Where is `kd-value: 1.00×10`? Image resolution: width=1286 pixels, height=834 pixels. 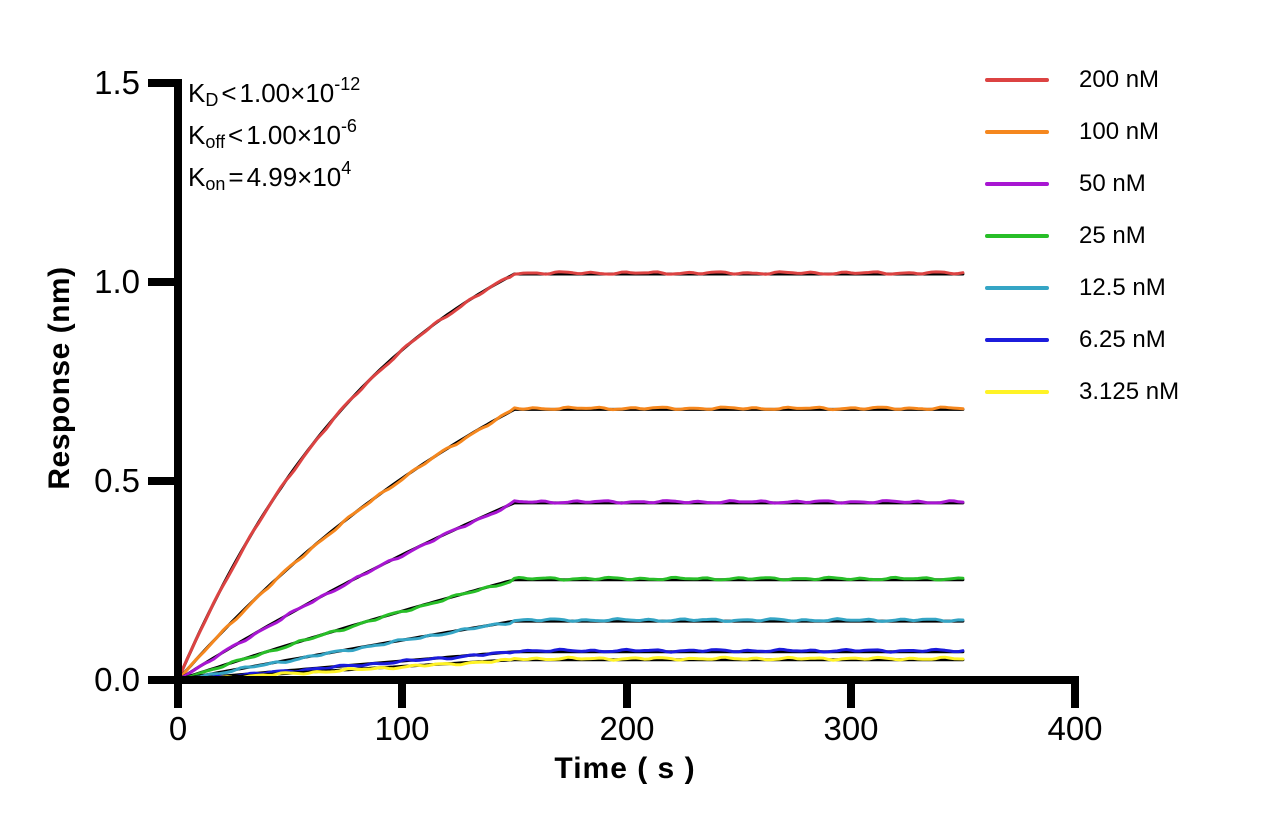
kd-value: 1.00×10 is located at coordinates (287, 92).